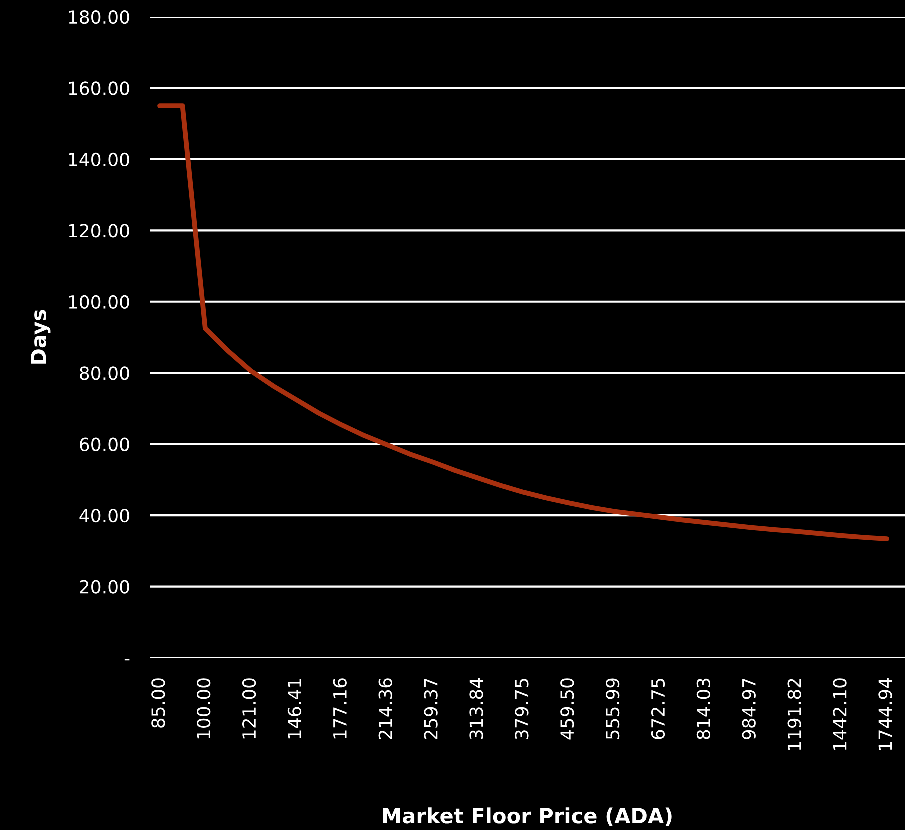 The height and width of the screenshot is (830, 905). I want to click on x-tick-label: 1442.10, so click(840, 714).